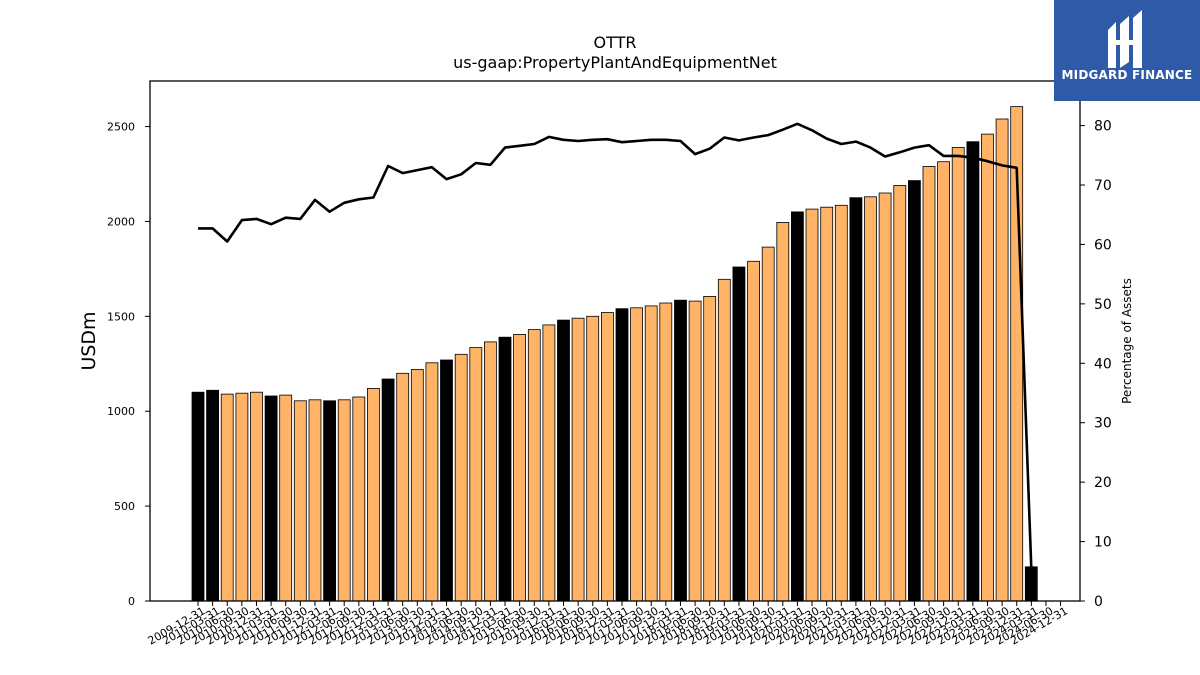 The width and height of the screenshot is (1200, 675). I want to click on midgard-logo: MIDGARD FINANCE, so click(1127, 50).